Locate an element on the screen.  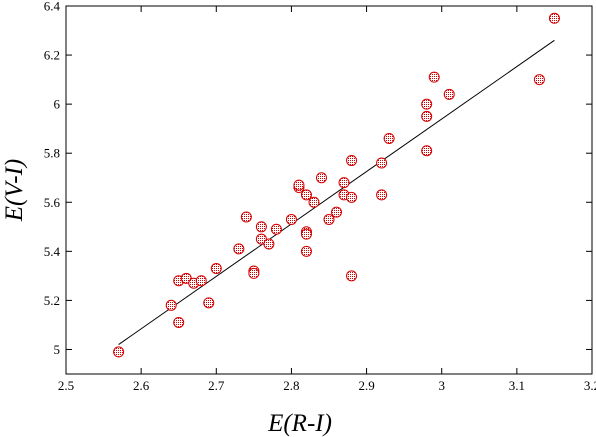
x-tick-label: 2.9 is located at coordinates (366, 385).